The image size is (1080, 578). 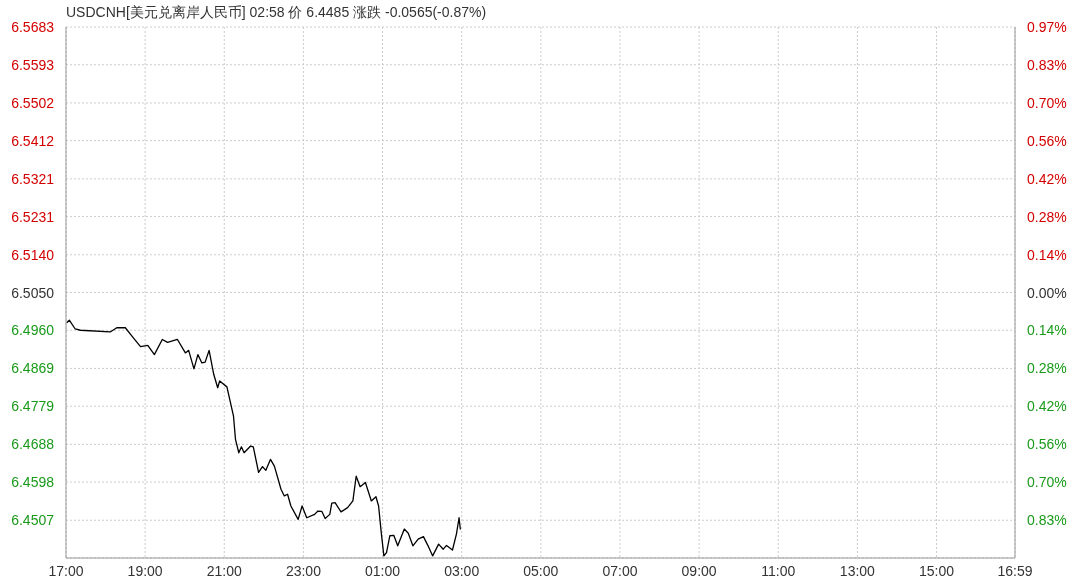 What do you see at coordinates (145, 570) in the screenshot?
I see `x-tick-label: 19:00` at bounding box center [145, 570].